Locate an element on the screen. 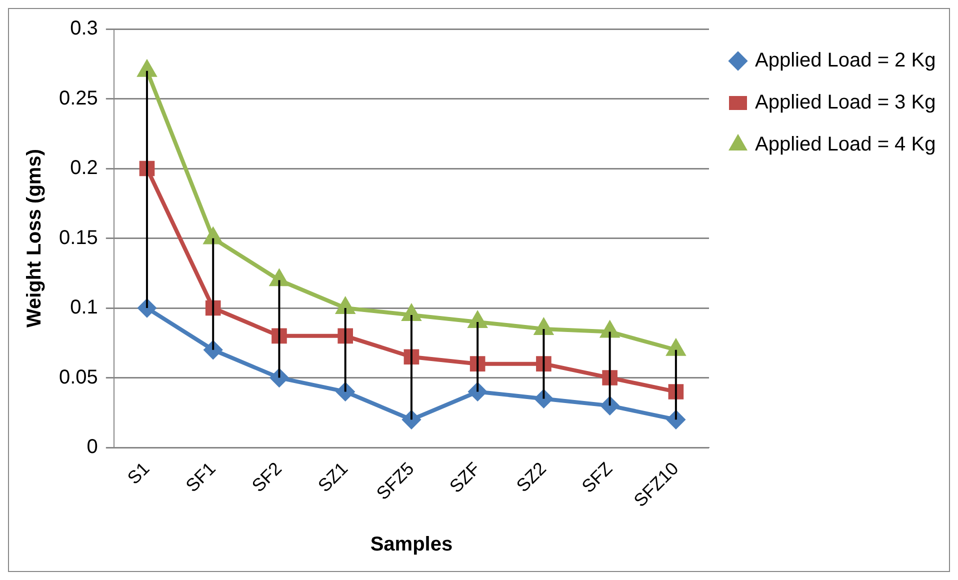 The image size is (958, 580). y-tick-label: 0.1 is located at coordinates (84, 307).